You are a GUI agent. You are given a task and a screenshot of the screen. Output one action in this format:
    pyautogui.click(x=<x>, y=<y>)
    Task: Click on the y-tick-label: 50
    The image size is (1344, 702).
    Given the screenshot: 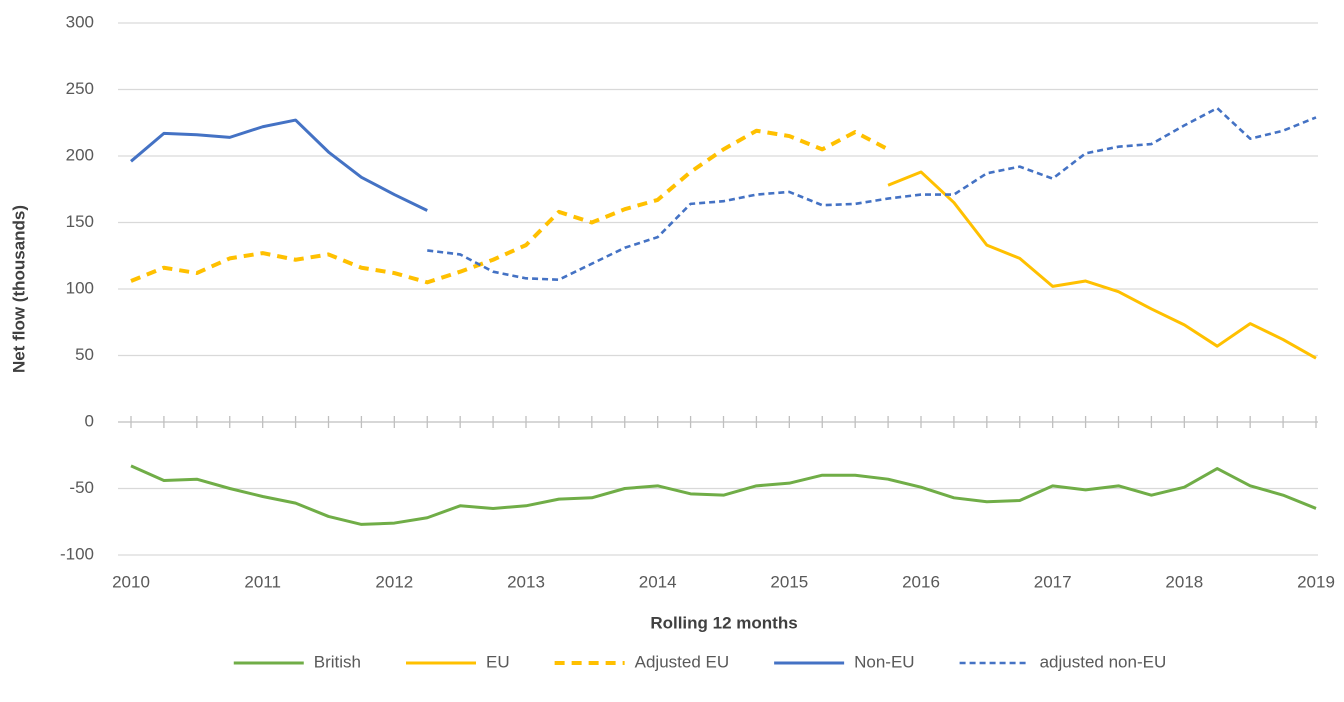 What is the action you would take?
    pyautogui.click(x=84, y=354)
    